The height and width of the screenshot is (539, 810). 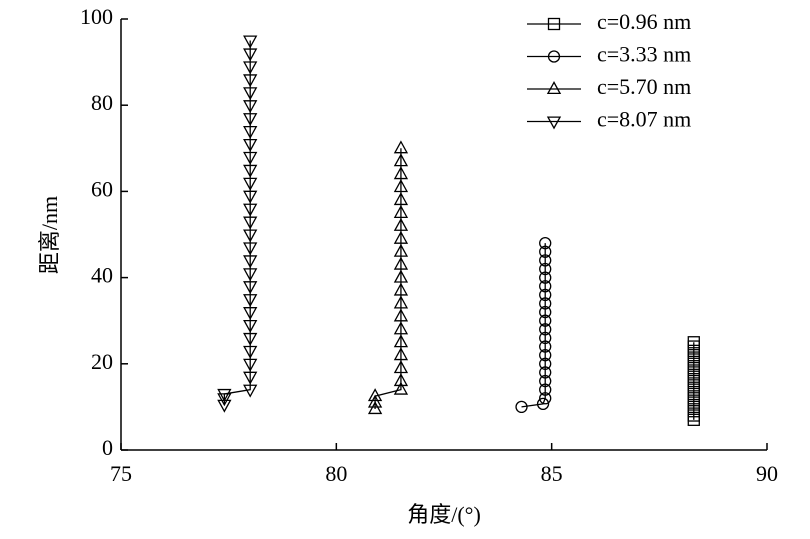 What do you see at coordinates (336, 473) in the screenshot?
I see `x-tick-label: 80` at bounding box center [336, 473].